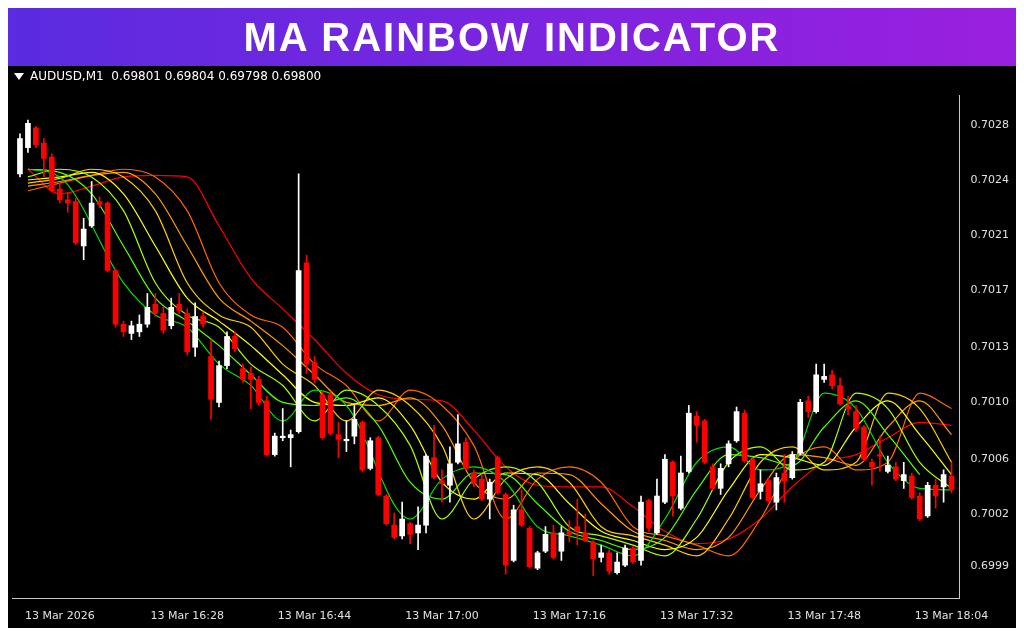  What do you see at coordinates (569, 616) in the screenshot?
I see `x-tick-label: 13 Mar 17:16` at bounding box center [569, 616].